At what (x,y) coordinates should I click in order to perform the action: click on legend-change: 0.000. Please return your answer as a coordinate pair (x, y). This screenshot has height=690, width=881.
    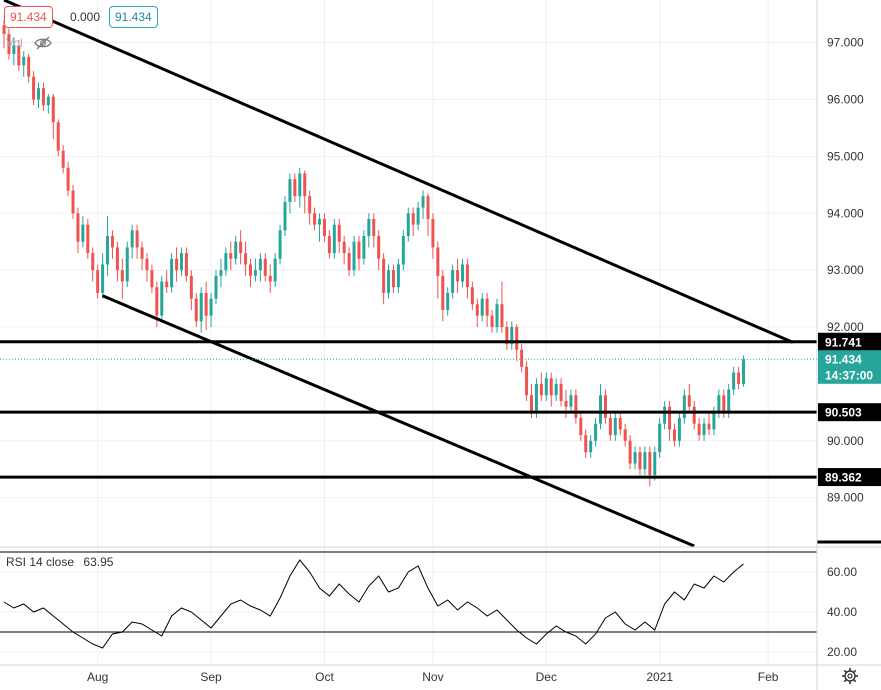
    Looking at the image, I should click on (85, 17).